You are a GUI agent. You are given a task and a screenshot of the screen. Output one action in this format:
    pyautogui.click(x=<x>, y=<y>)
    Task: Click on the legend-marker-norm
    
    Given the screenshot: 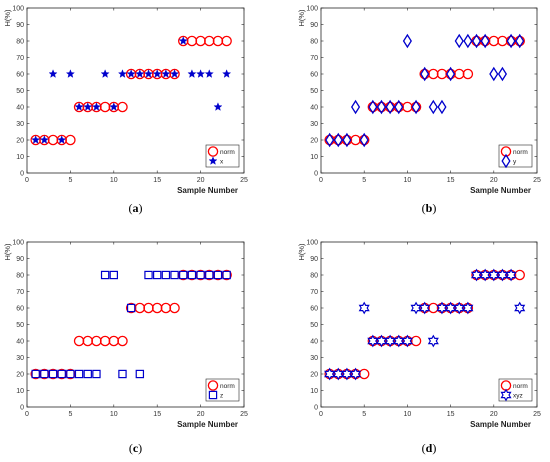 What is the action you would take?
    pyautogui.click(x=213, y=151)
    